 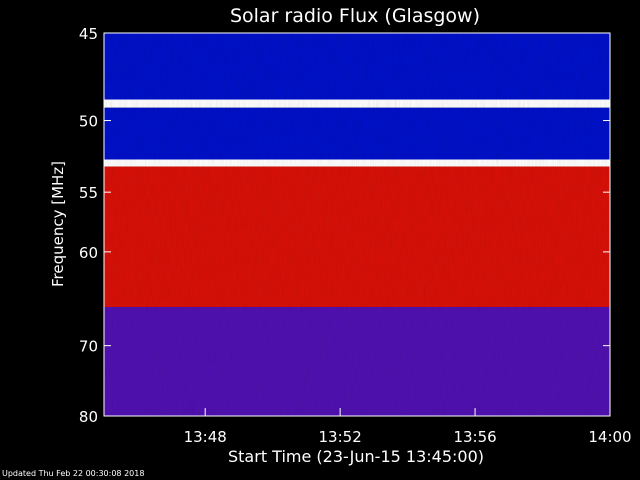 What do you see at coordinates (88, 122) in the screenshot?
I see `y-tick-label: 50` at bounding box center [88, 122].